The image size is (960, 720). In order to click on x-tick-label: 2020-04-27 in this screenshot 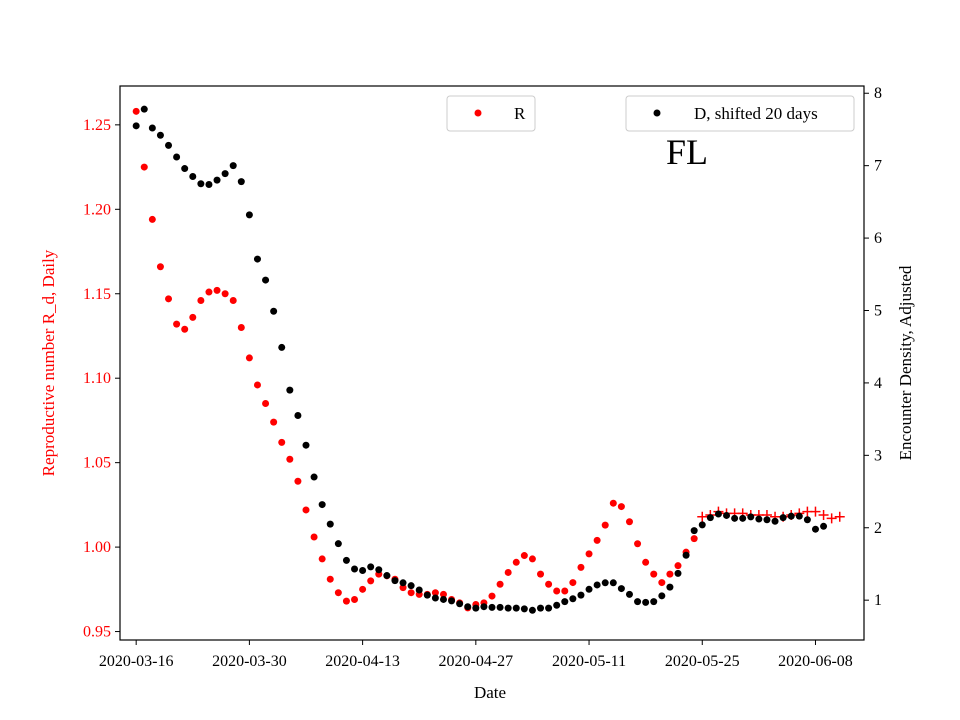, I will do `click(475, 661)`.